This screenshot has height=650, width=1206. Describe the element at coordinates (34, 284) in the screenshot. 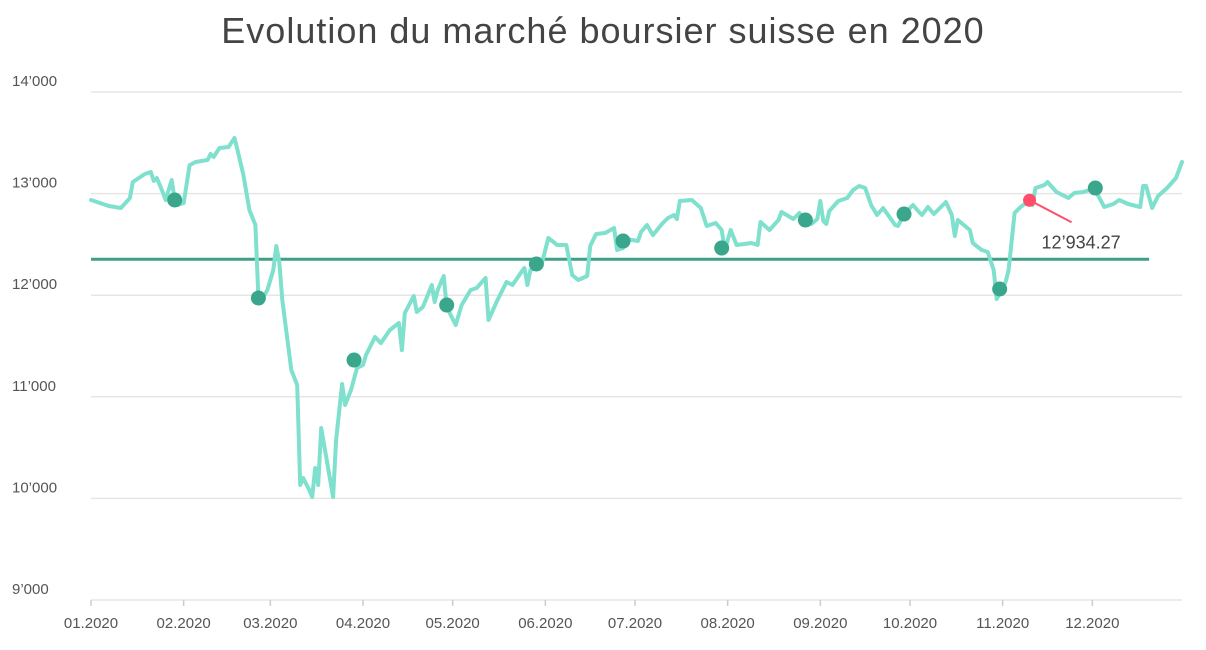

I see `y-tick-label: 12’000` at that location.